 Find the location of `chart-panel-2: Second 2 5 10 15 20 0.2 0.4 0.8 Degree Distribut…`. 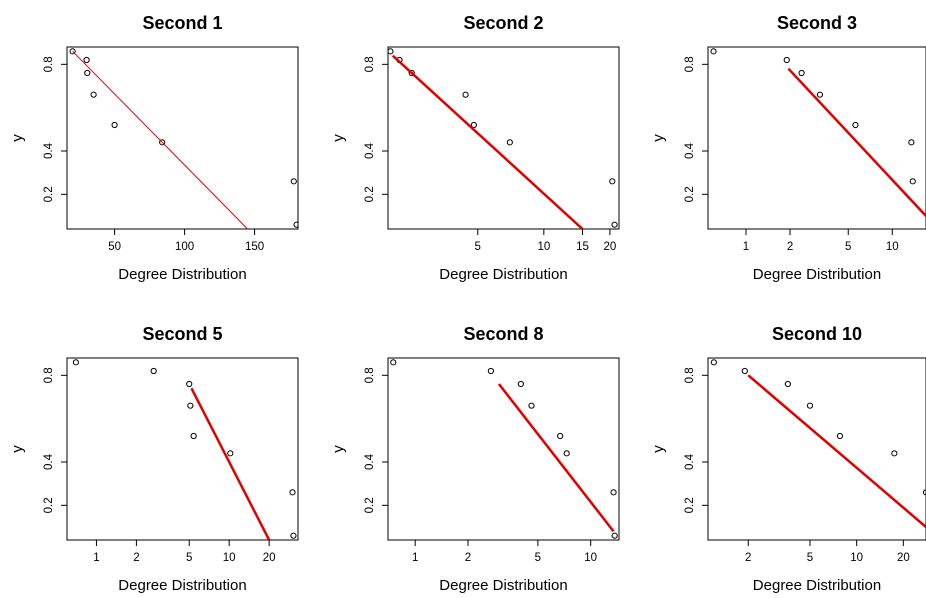

chart-panel-2: Second 2 5 10 15 20 0.2 0.4 0.8 Degree Distribut… is located at coordinates (475, 148).